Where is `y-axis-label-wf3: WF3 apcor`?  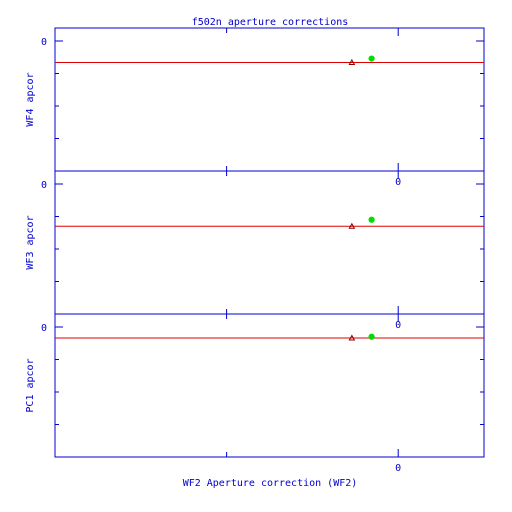 y-axis-label-wf3: WF3 apcor is located at coordinates (30, 242).